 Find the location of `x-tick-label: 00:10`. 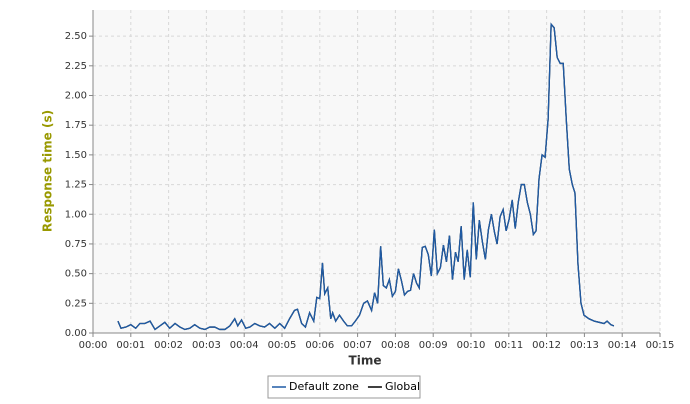

x-tick-label: 00:10 is located at coordinates (471, 345).